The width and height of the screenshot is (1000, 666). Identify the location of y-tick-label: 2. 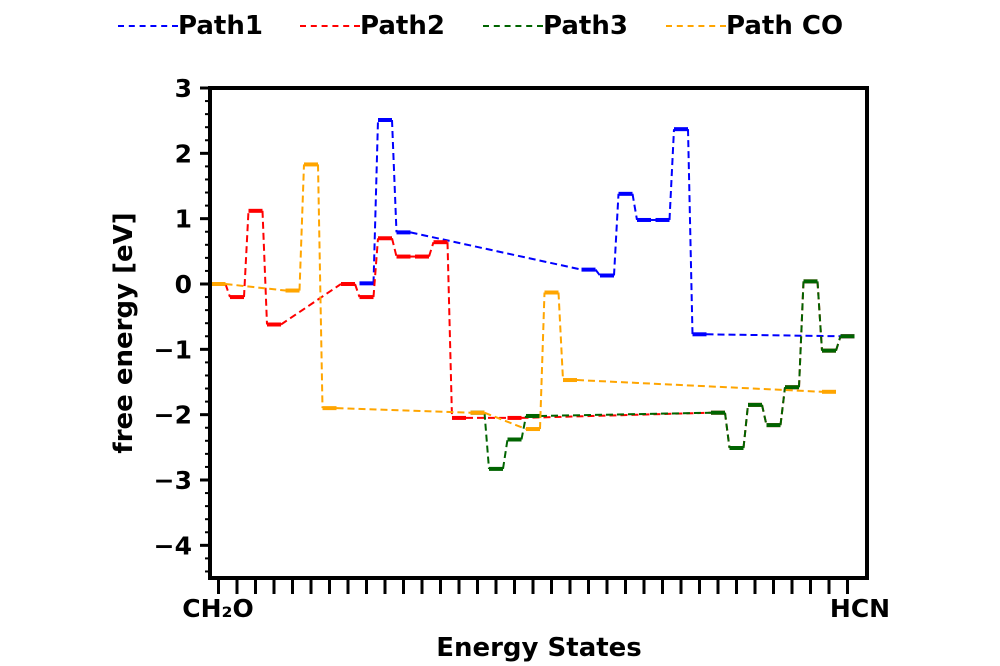
(183, 153).